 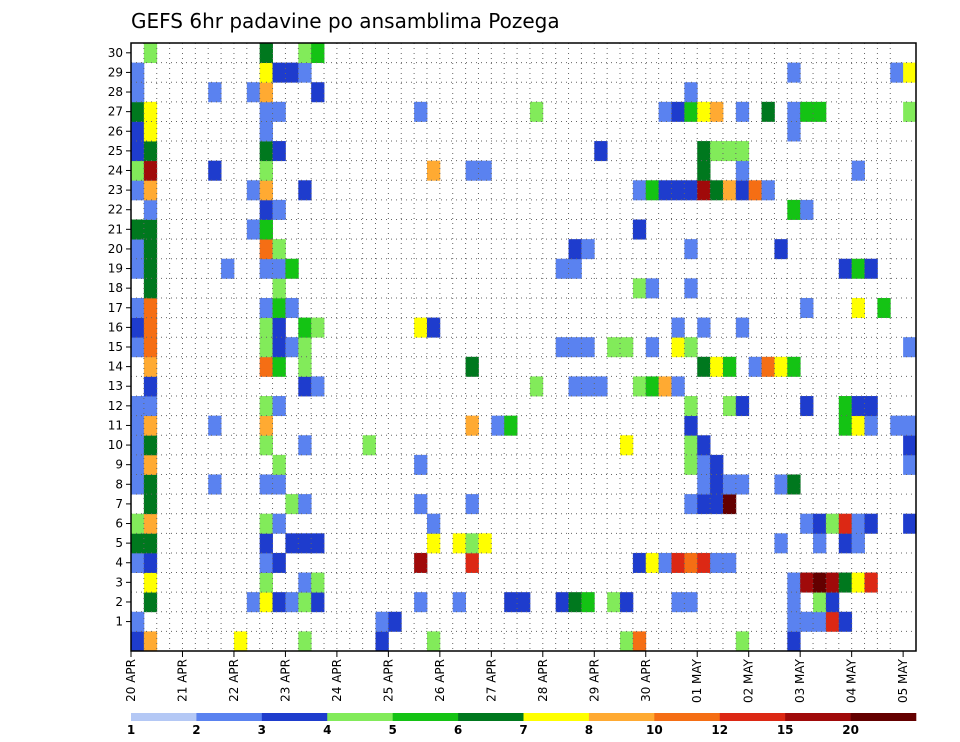 I want to click on x-tick-label: 24 APR, so click(x=337, y=680).